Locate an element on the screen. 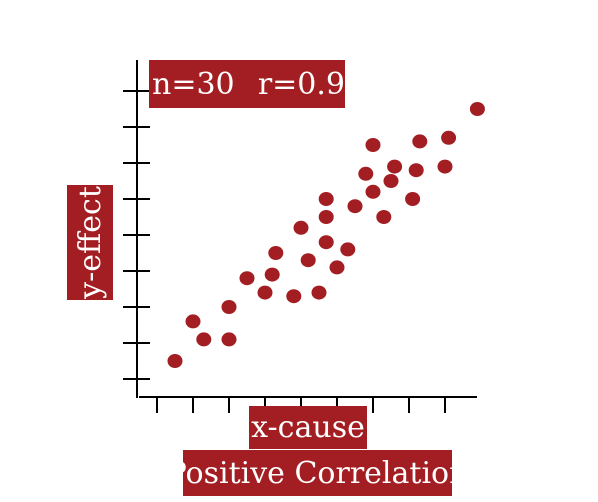  x-axis-label: x-cause is located at coordinates (308, 427).